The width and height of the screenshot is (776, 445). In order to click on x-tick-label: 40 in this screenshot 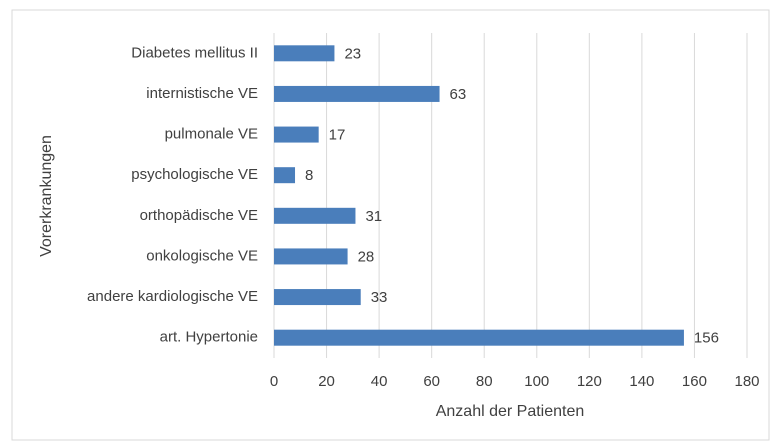, I will do `click(379, 381)`.